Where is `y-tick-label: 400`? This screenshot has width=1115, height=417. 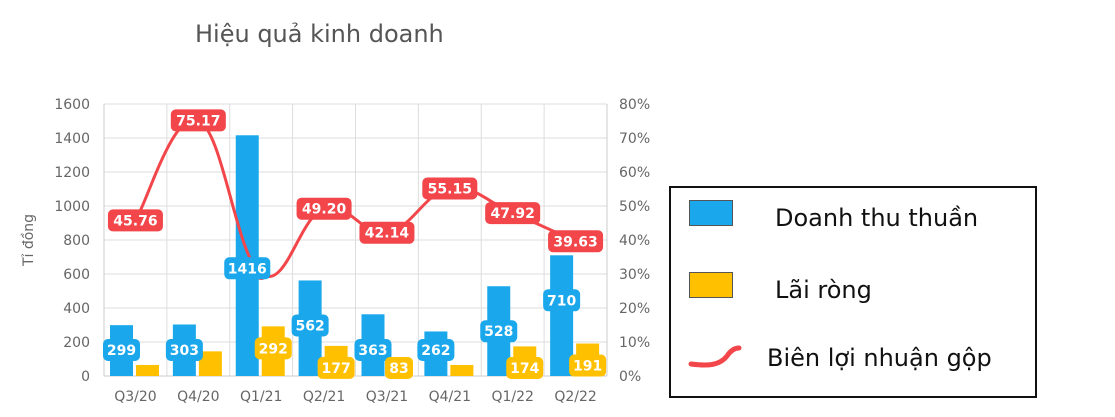 y-tick-label: 400 is located at coordinates (76, 309).